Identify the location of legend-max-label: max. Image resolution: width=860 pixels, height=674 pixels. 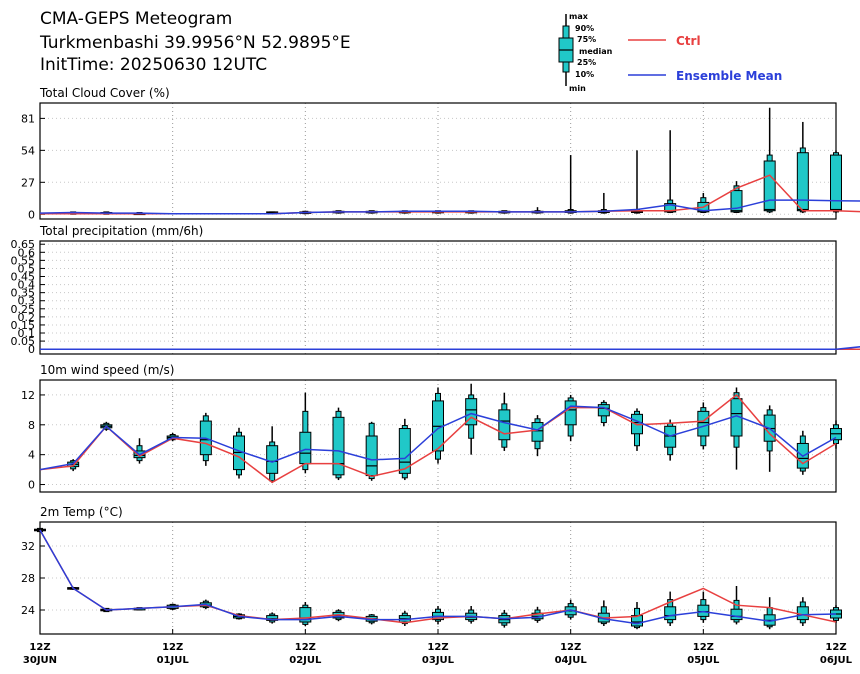
(579, 16).